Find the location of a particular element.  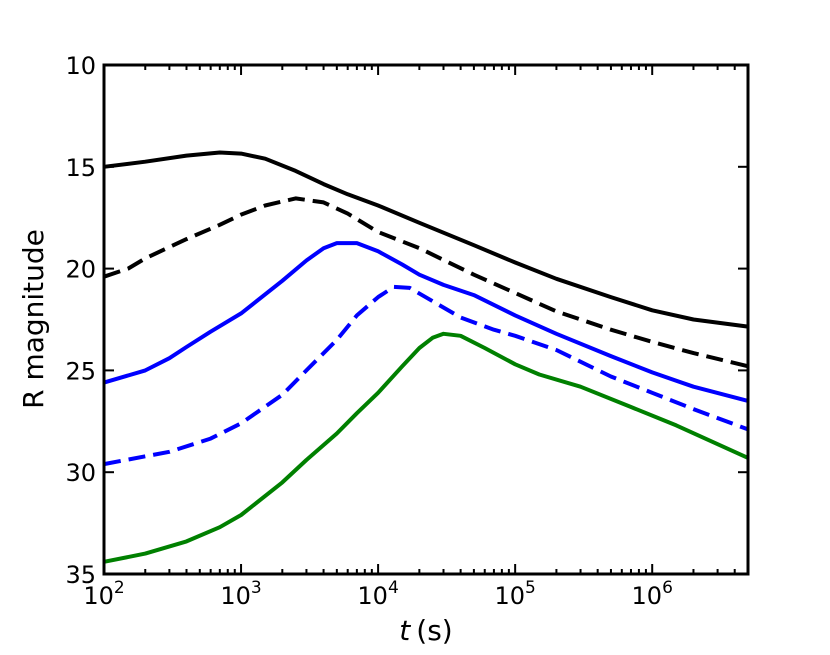

x-tick-exponent: 3 is located at coordinates (256, 588).